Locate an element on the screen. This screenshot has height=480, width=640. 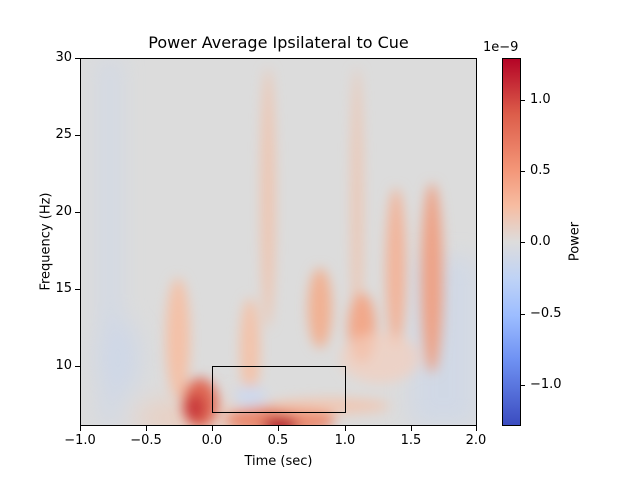
y-tick-label: 30 is located at coordinates (63, 57).